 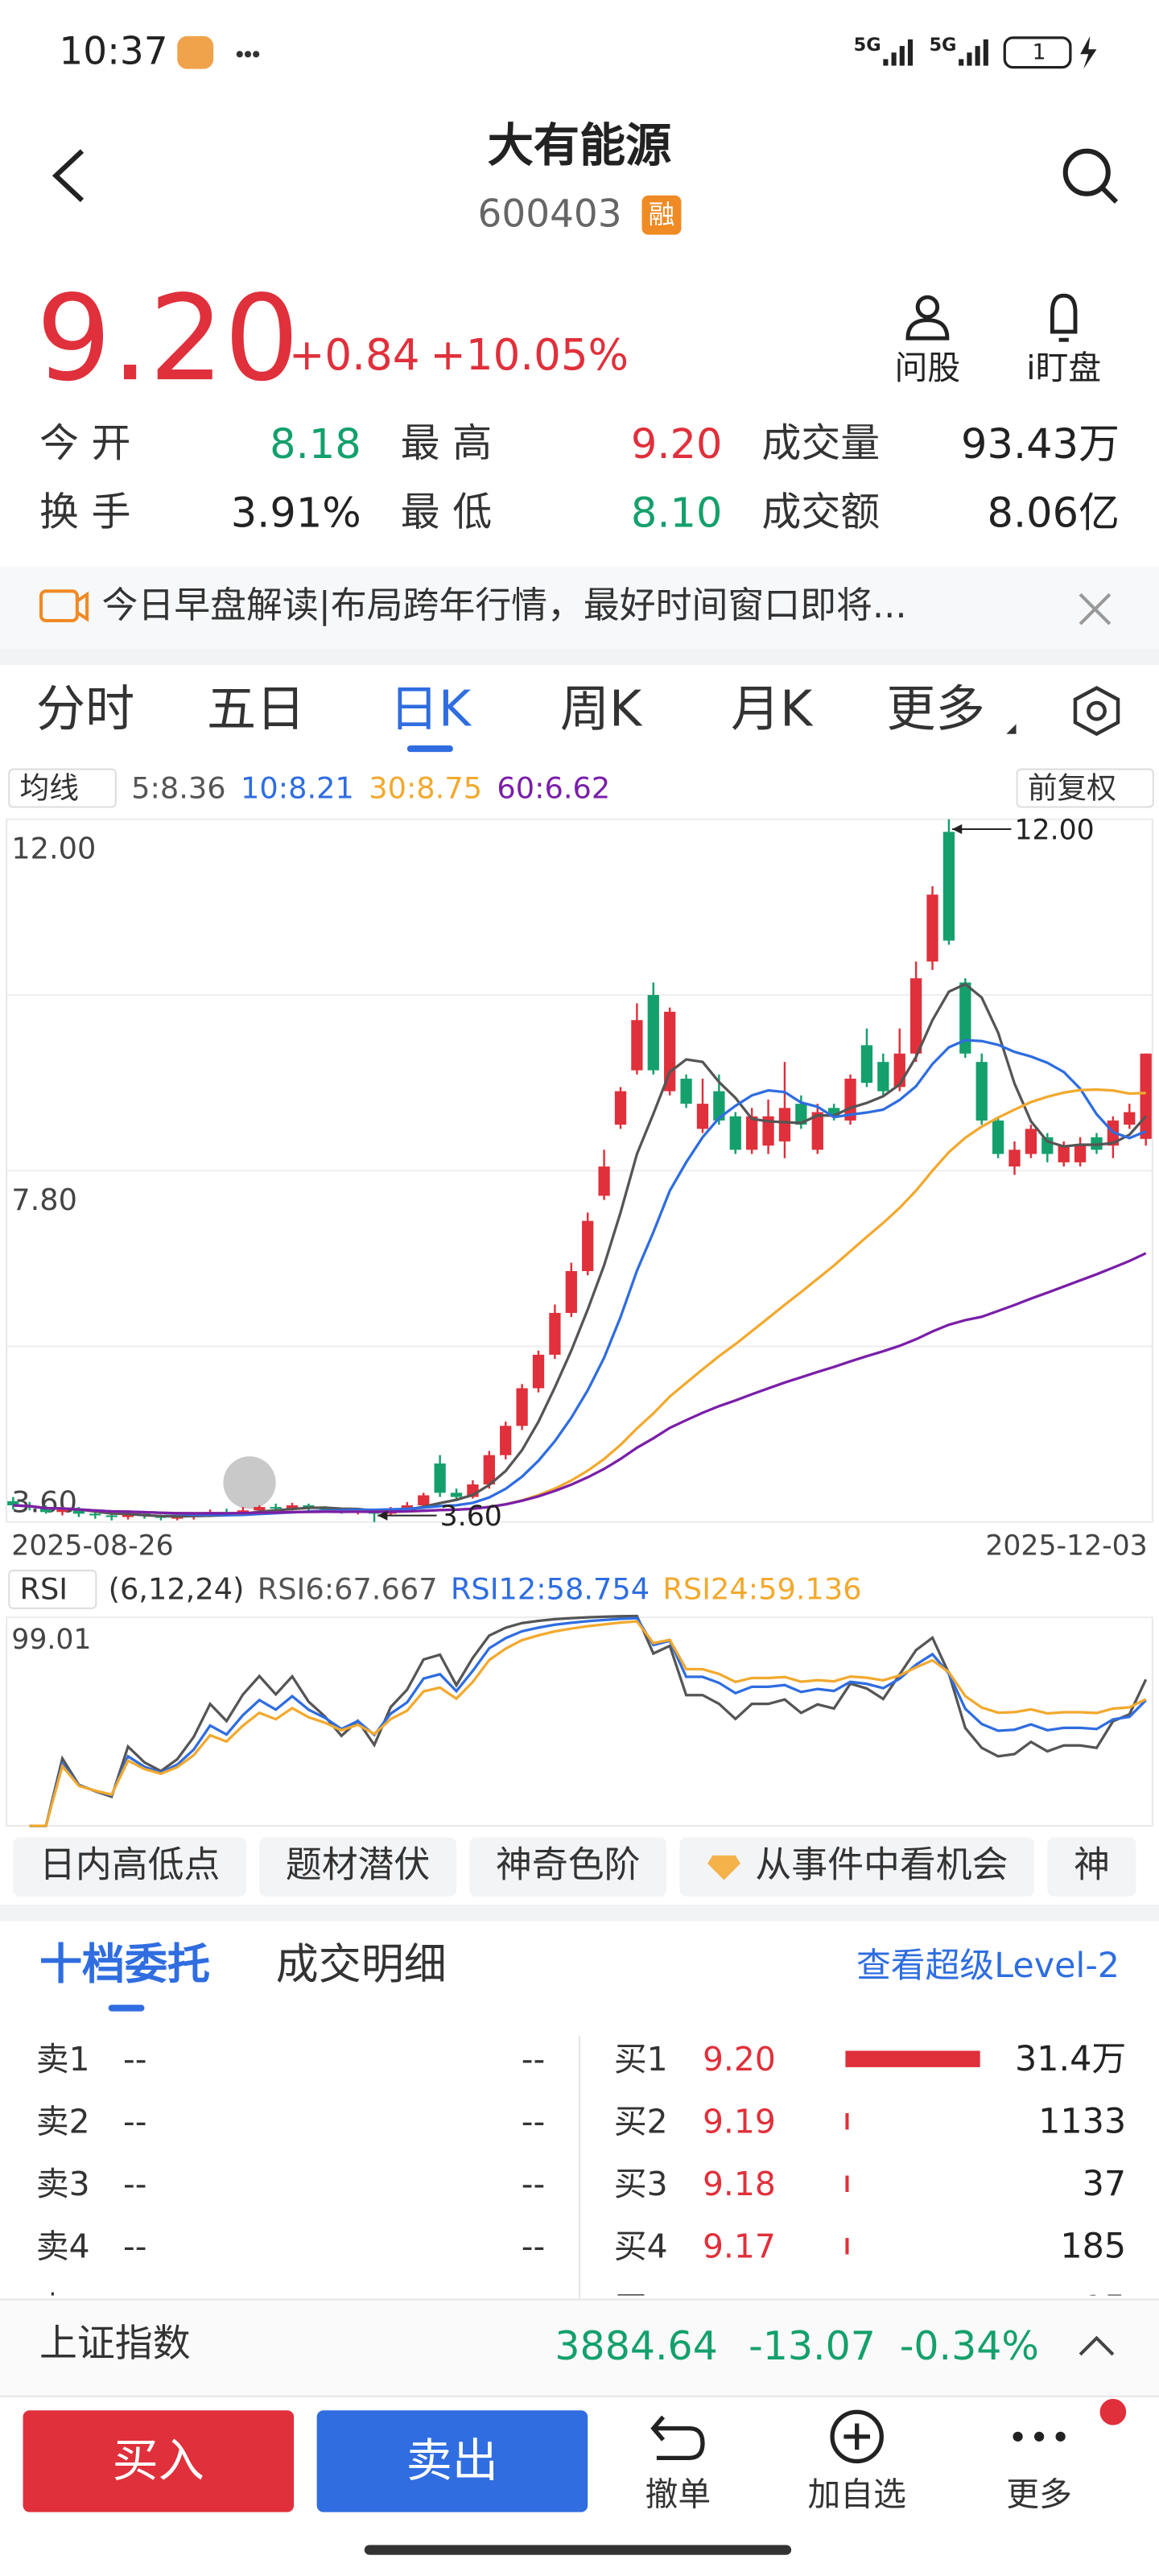 I want to click on expand-icon, so click(x=1097, y=2345).